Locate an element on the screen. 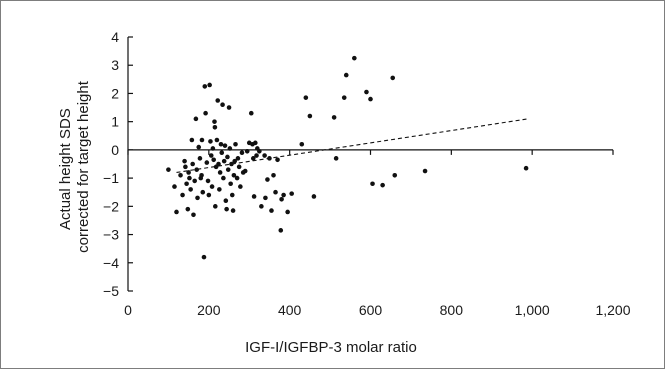  x-tick-label: 0 is located at coordinates (128, 310).